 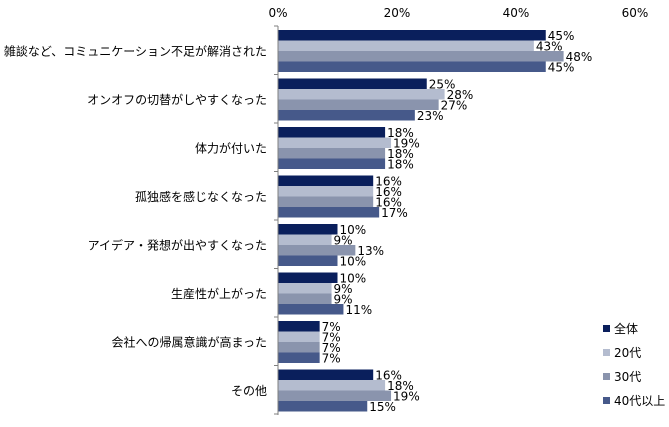 I want to click on category-label: 会社への帰属意識が高まった, so click(x=189, y=341).